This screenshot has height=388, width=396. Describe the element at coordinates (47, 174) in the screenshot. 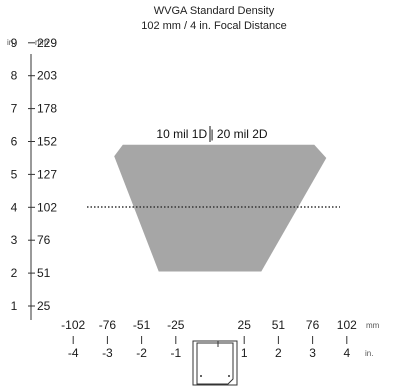

I see `y-tick-mm: 127` at that location.